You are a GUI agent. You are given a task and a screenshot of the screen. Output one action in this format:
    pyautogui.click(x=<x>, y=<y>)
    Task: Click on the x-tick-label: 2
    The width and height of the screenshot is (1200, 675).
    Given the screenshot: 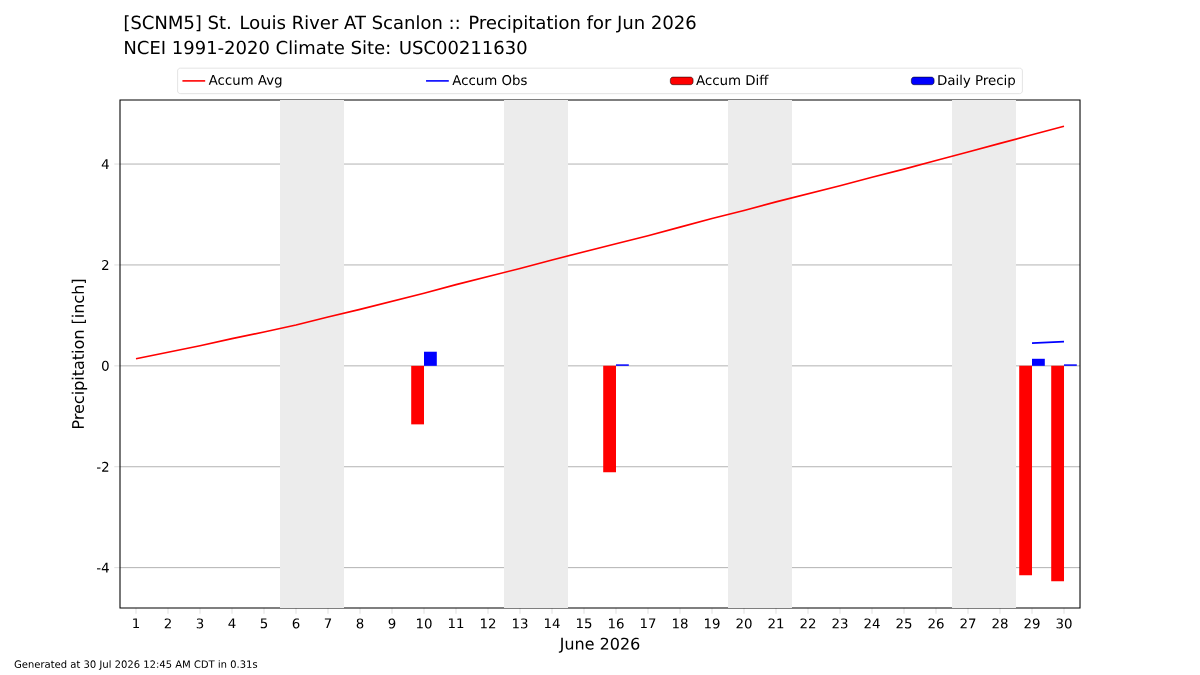 What is the action you would take?
    pyautogui.click(x=167, y=623)
    